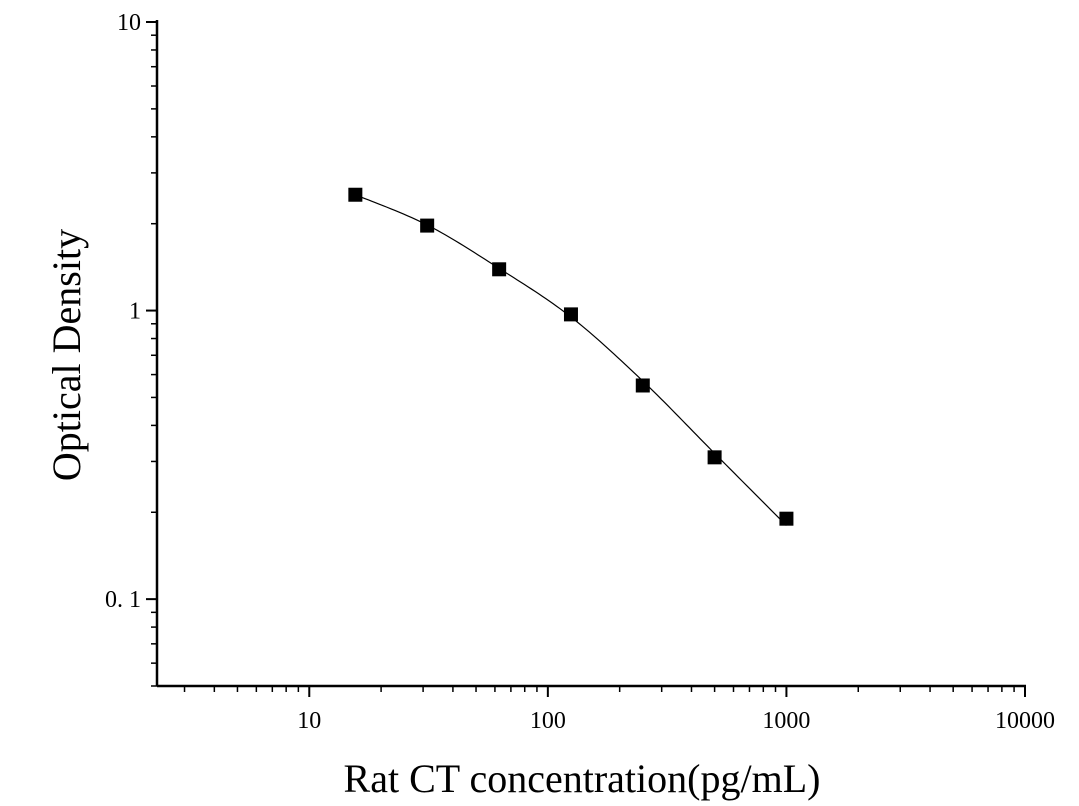 The width and height of the screenshot is (1079, 806). I want to click on y-axis-title: Optical Density, so click(66, 355).